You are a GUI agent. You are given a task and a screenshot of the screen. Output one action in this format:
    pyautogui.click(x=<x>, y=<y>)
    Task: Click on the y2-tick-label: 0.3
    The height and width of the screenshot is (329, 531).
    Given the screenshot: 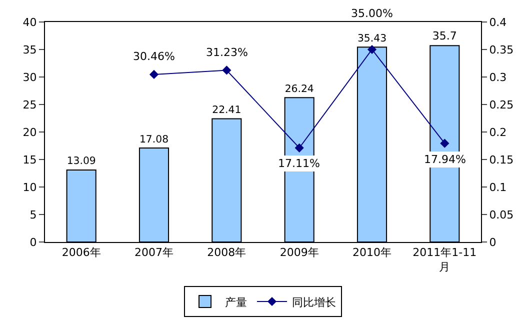 What is the action you would take?
    pyautogui.click(x=498, y=77)
    